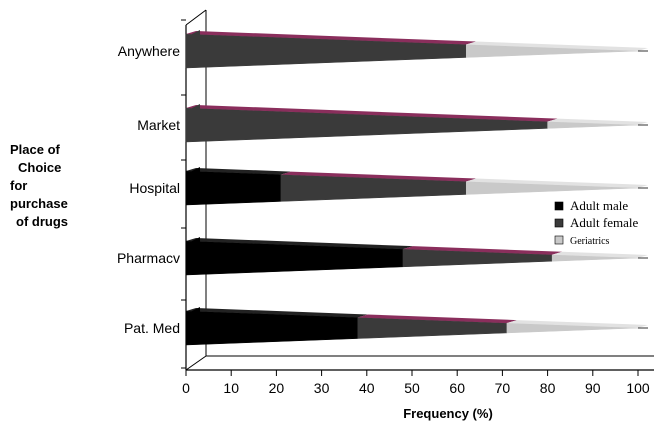 The image size is (654, 425). Describe the element at coordinates (457, 388) in the screenshot. I see `x-tick-label: 60` at that location.